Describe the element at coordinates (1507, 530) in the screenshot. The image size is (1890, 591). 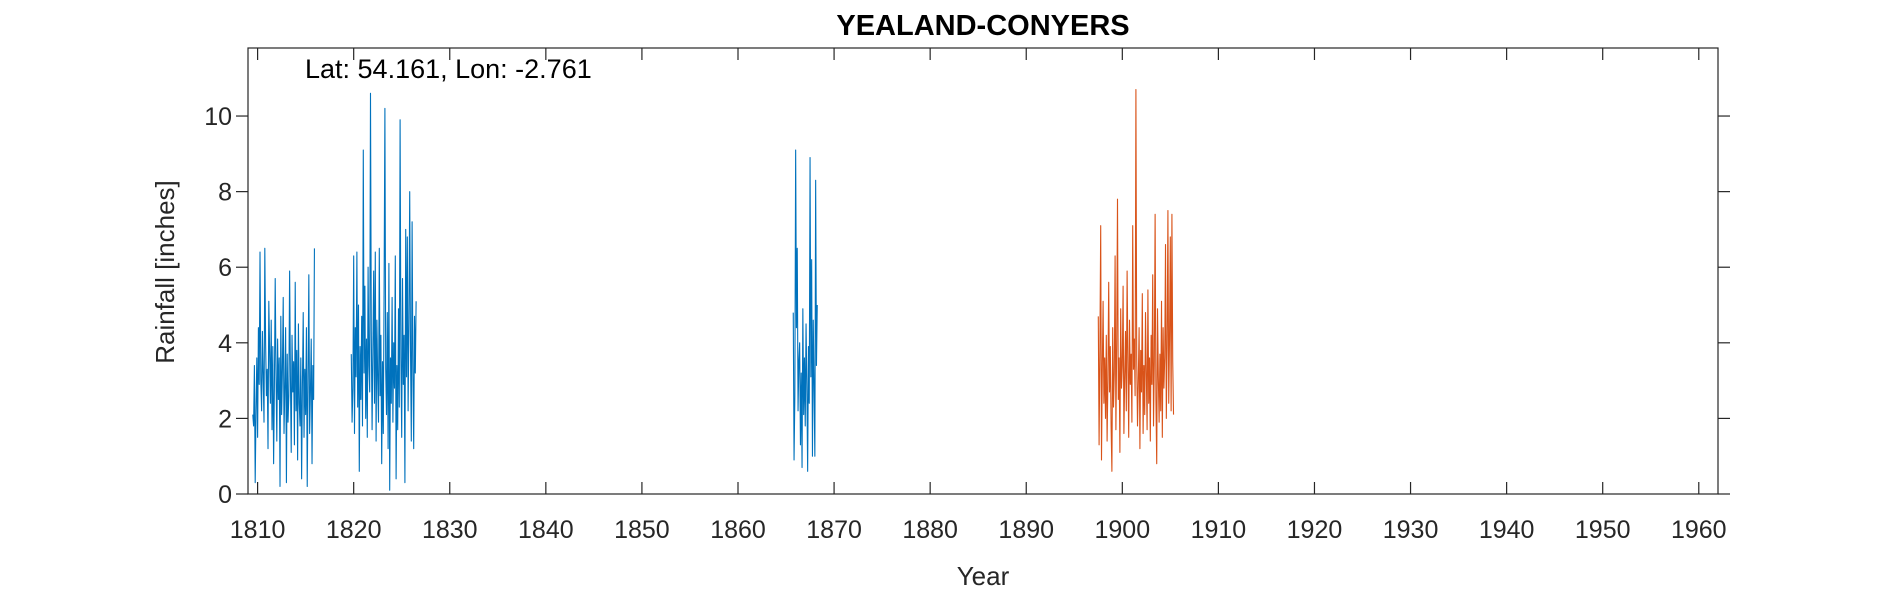
I see `x-tick-label: 1940` at that location.